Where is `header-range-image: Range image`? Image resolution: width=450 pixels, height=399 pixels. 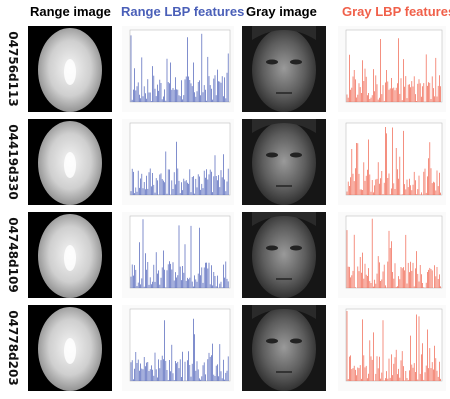 header-range-image: Range image is located at coordinates (70, 11).